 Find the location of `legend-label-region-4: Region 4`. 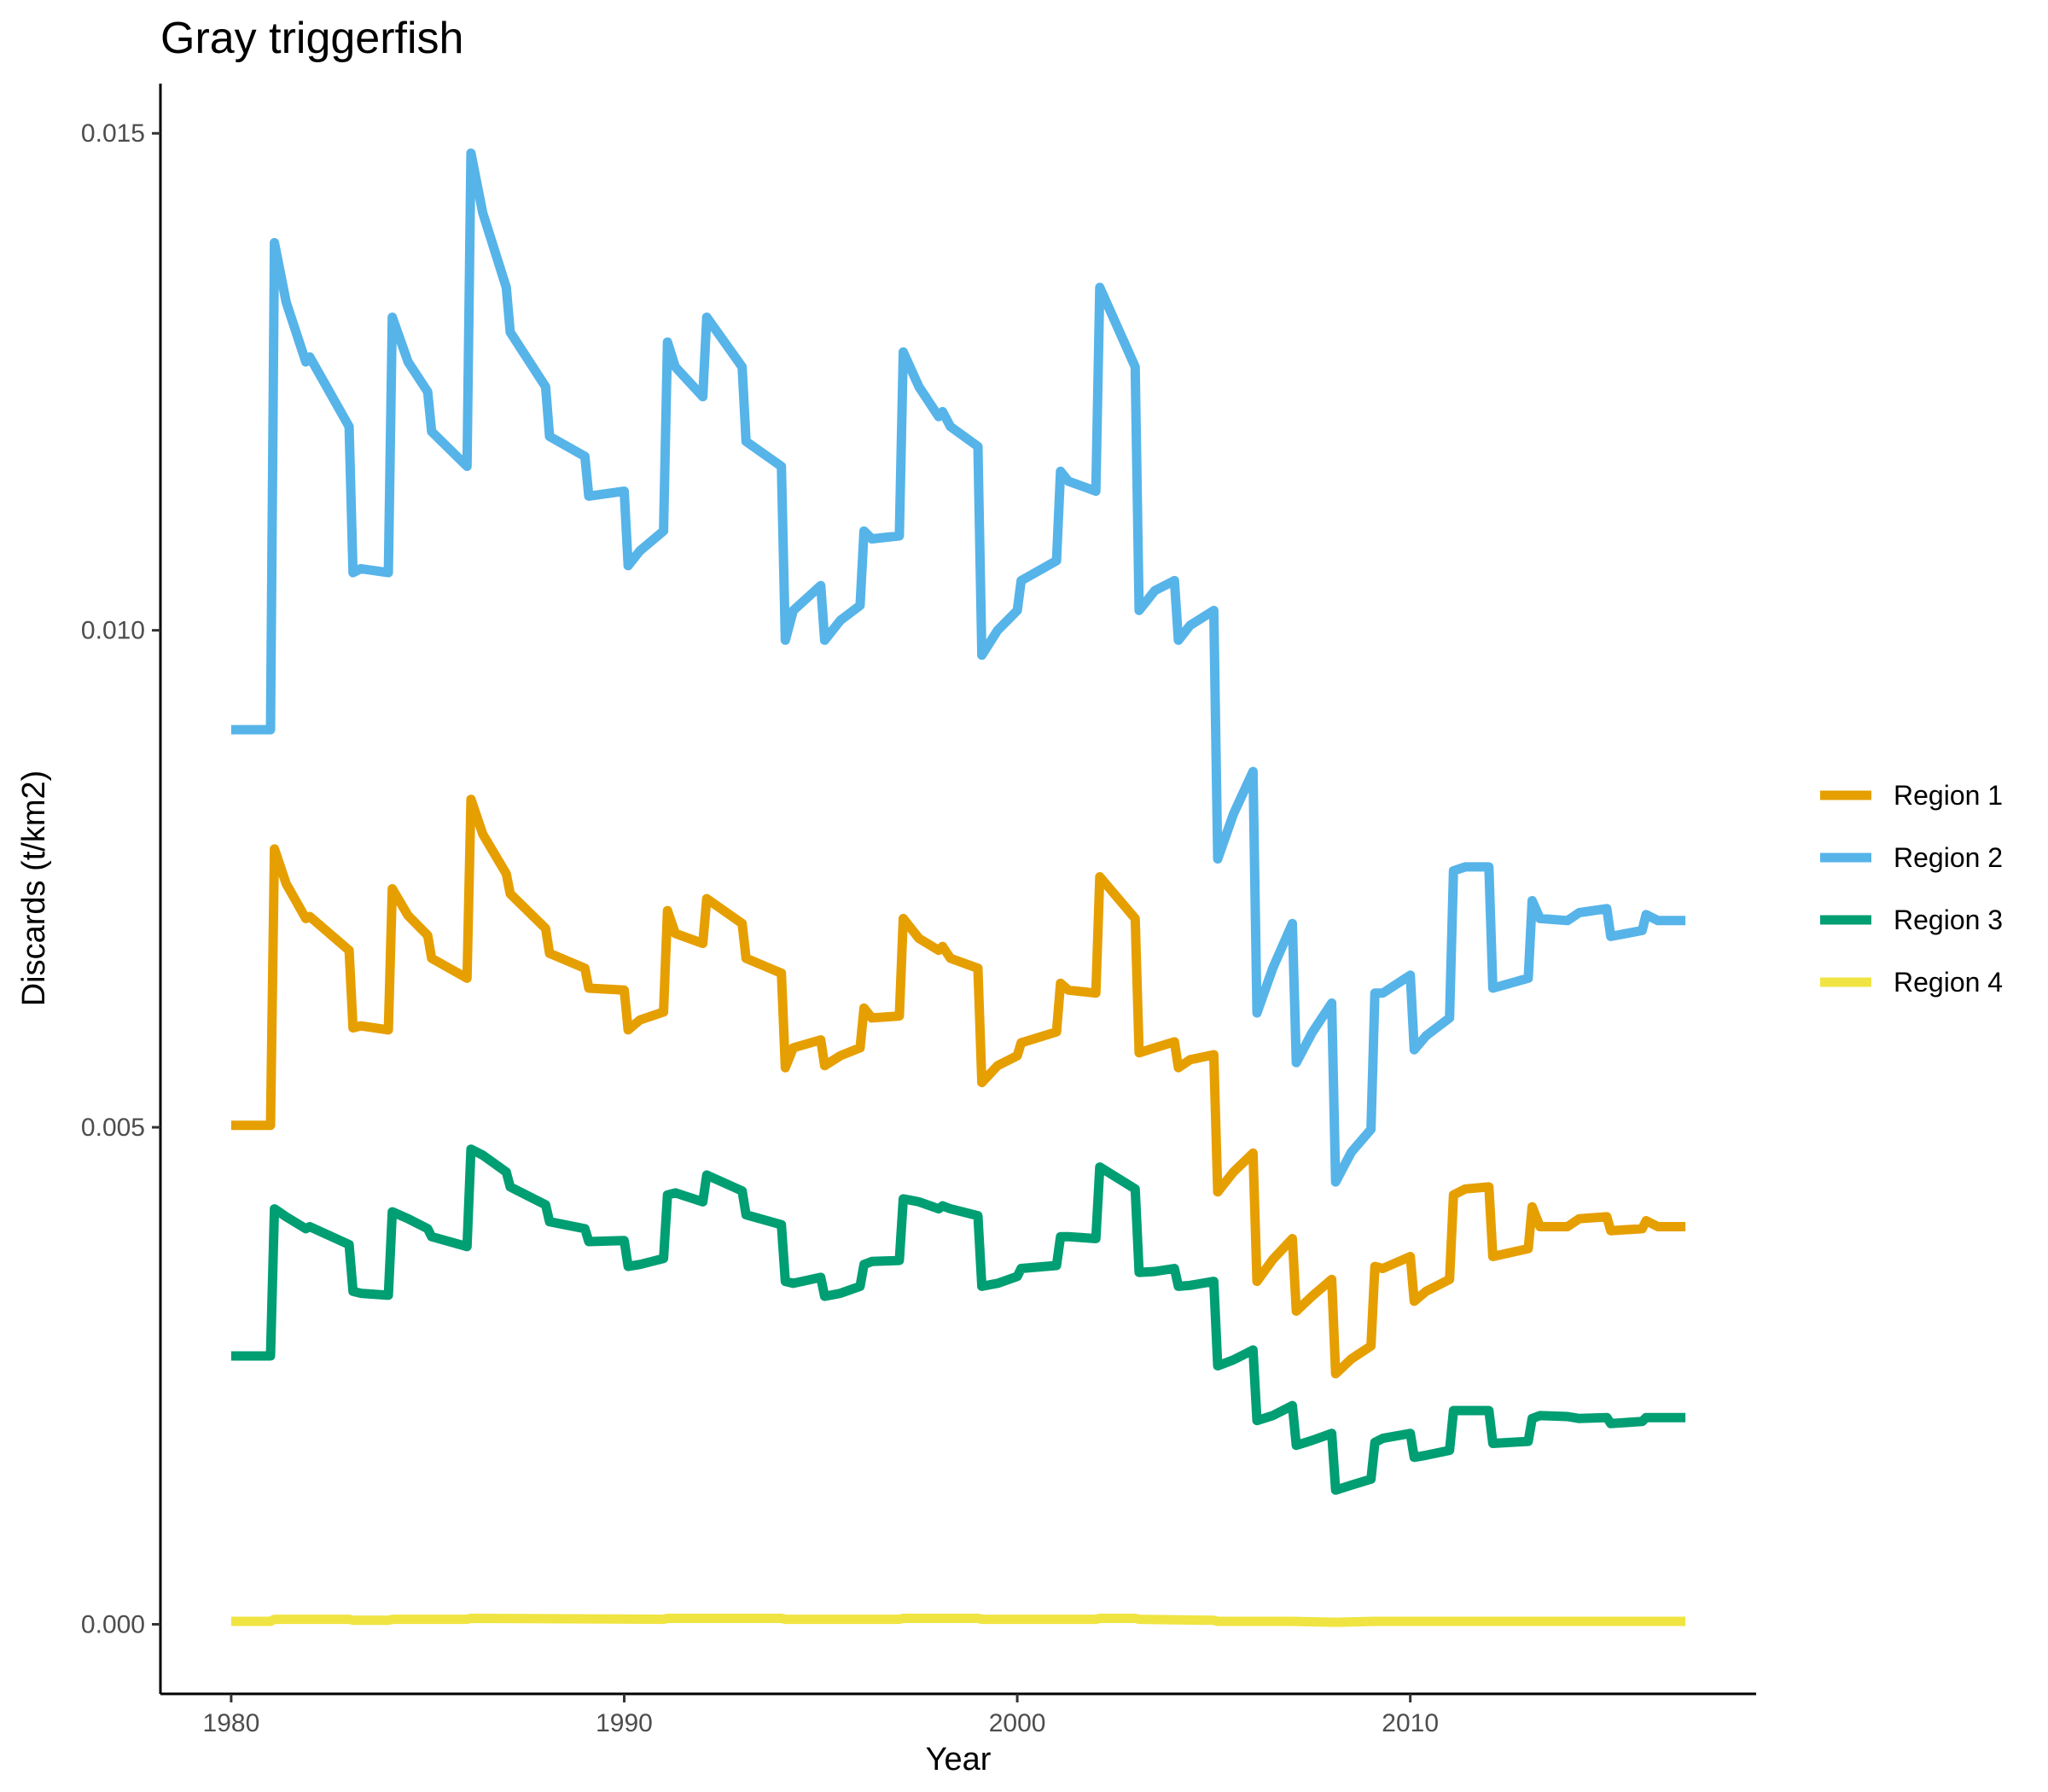

legend-label-region-4: Region 4 is located at coordinates (1949, 983).